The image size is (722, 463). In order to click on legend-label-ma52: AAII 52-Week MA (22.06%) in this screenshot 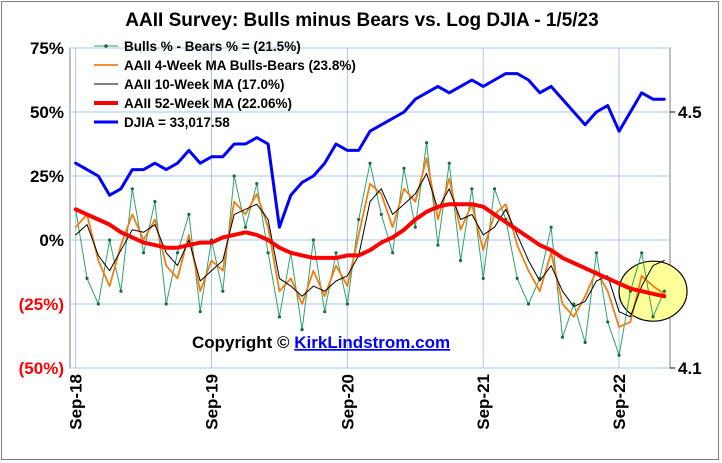, I will do `click(208, 103)`.